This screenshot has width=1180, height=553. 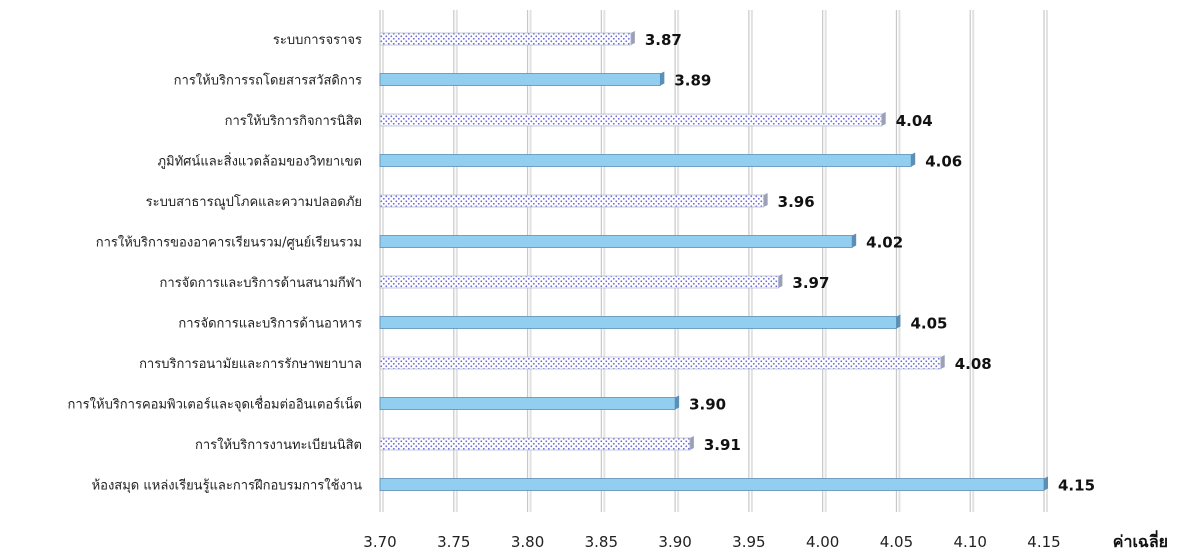 What do you see at coordinates (914, 121) in the screenshot?
I see `value-label: 4.04` at bounding box center [914, 121].